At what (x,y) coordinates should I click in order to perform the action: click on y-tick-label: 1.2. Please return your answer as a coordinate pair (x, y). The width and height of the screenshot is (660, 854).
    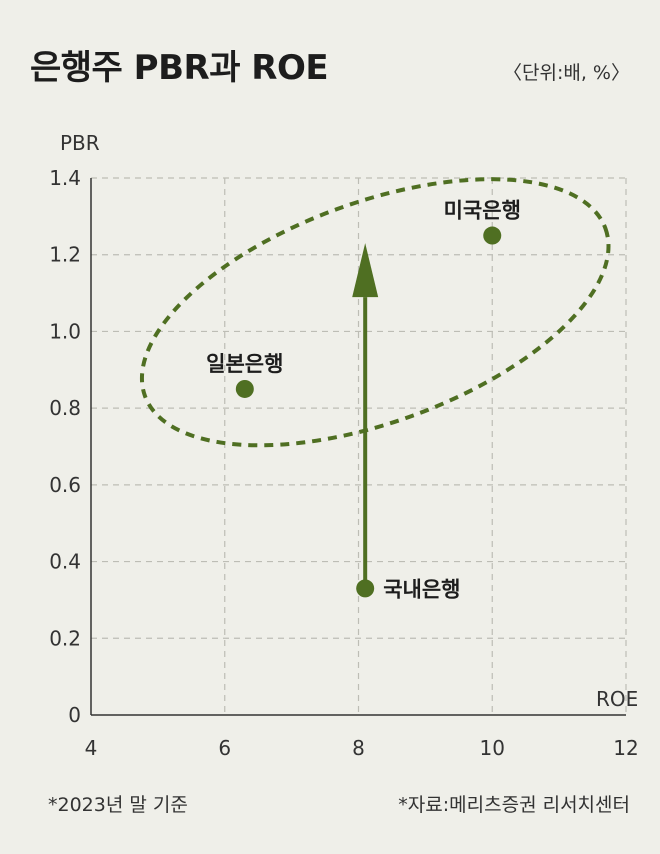
    Looking at the image, I should click on (65, 255).